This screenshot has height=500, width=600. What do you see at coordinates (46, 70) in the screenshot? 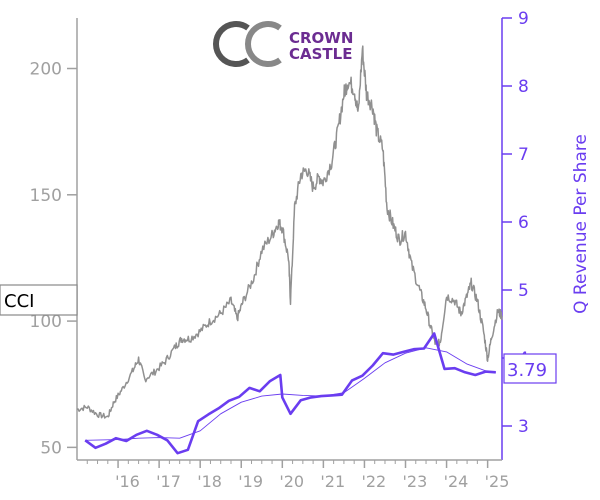
I see `left-tick-label-200: 200` at bounding box center [46, 70].